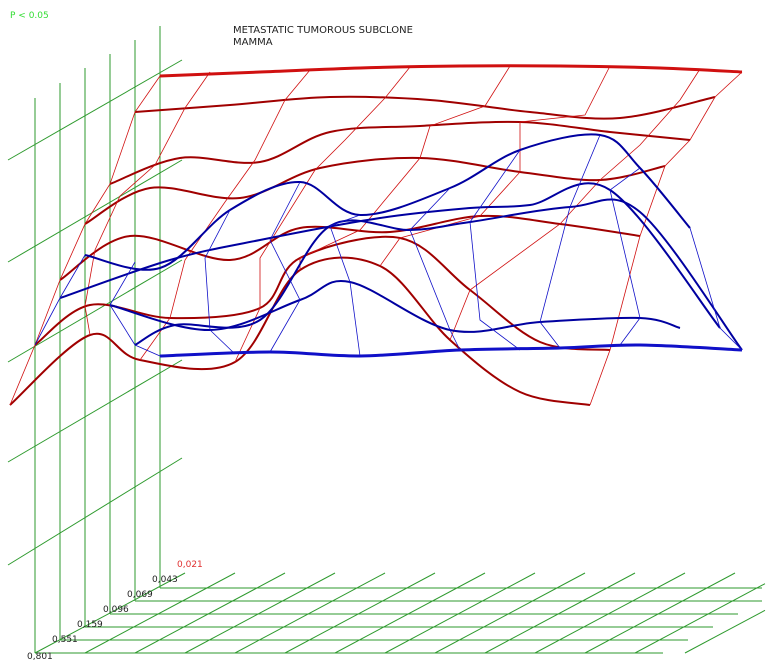 This screenshot has height=662, width=769. Describe the element at coordinates (190, 565) in the screenshot. I see `depth-tick-label: 0,021` at that location.